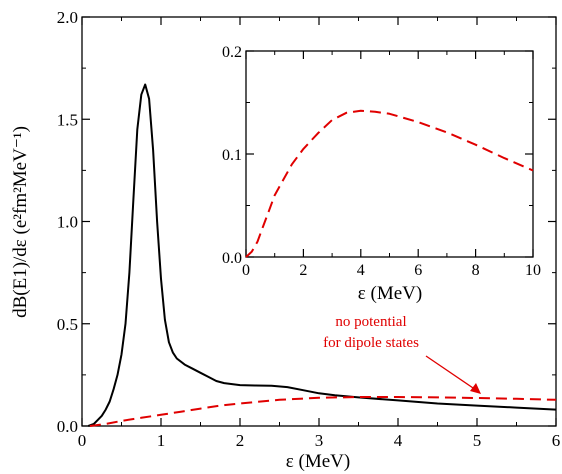 The image size is (562, 474). I want to click on main-ytick-label: 1.5, so click(67, 119).